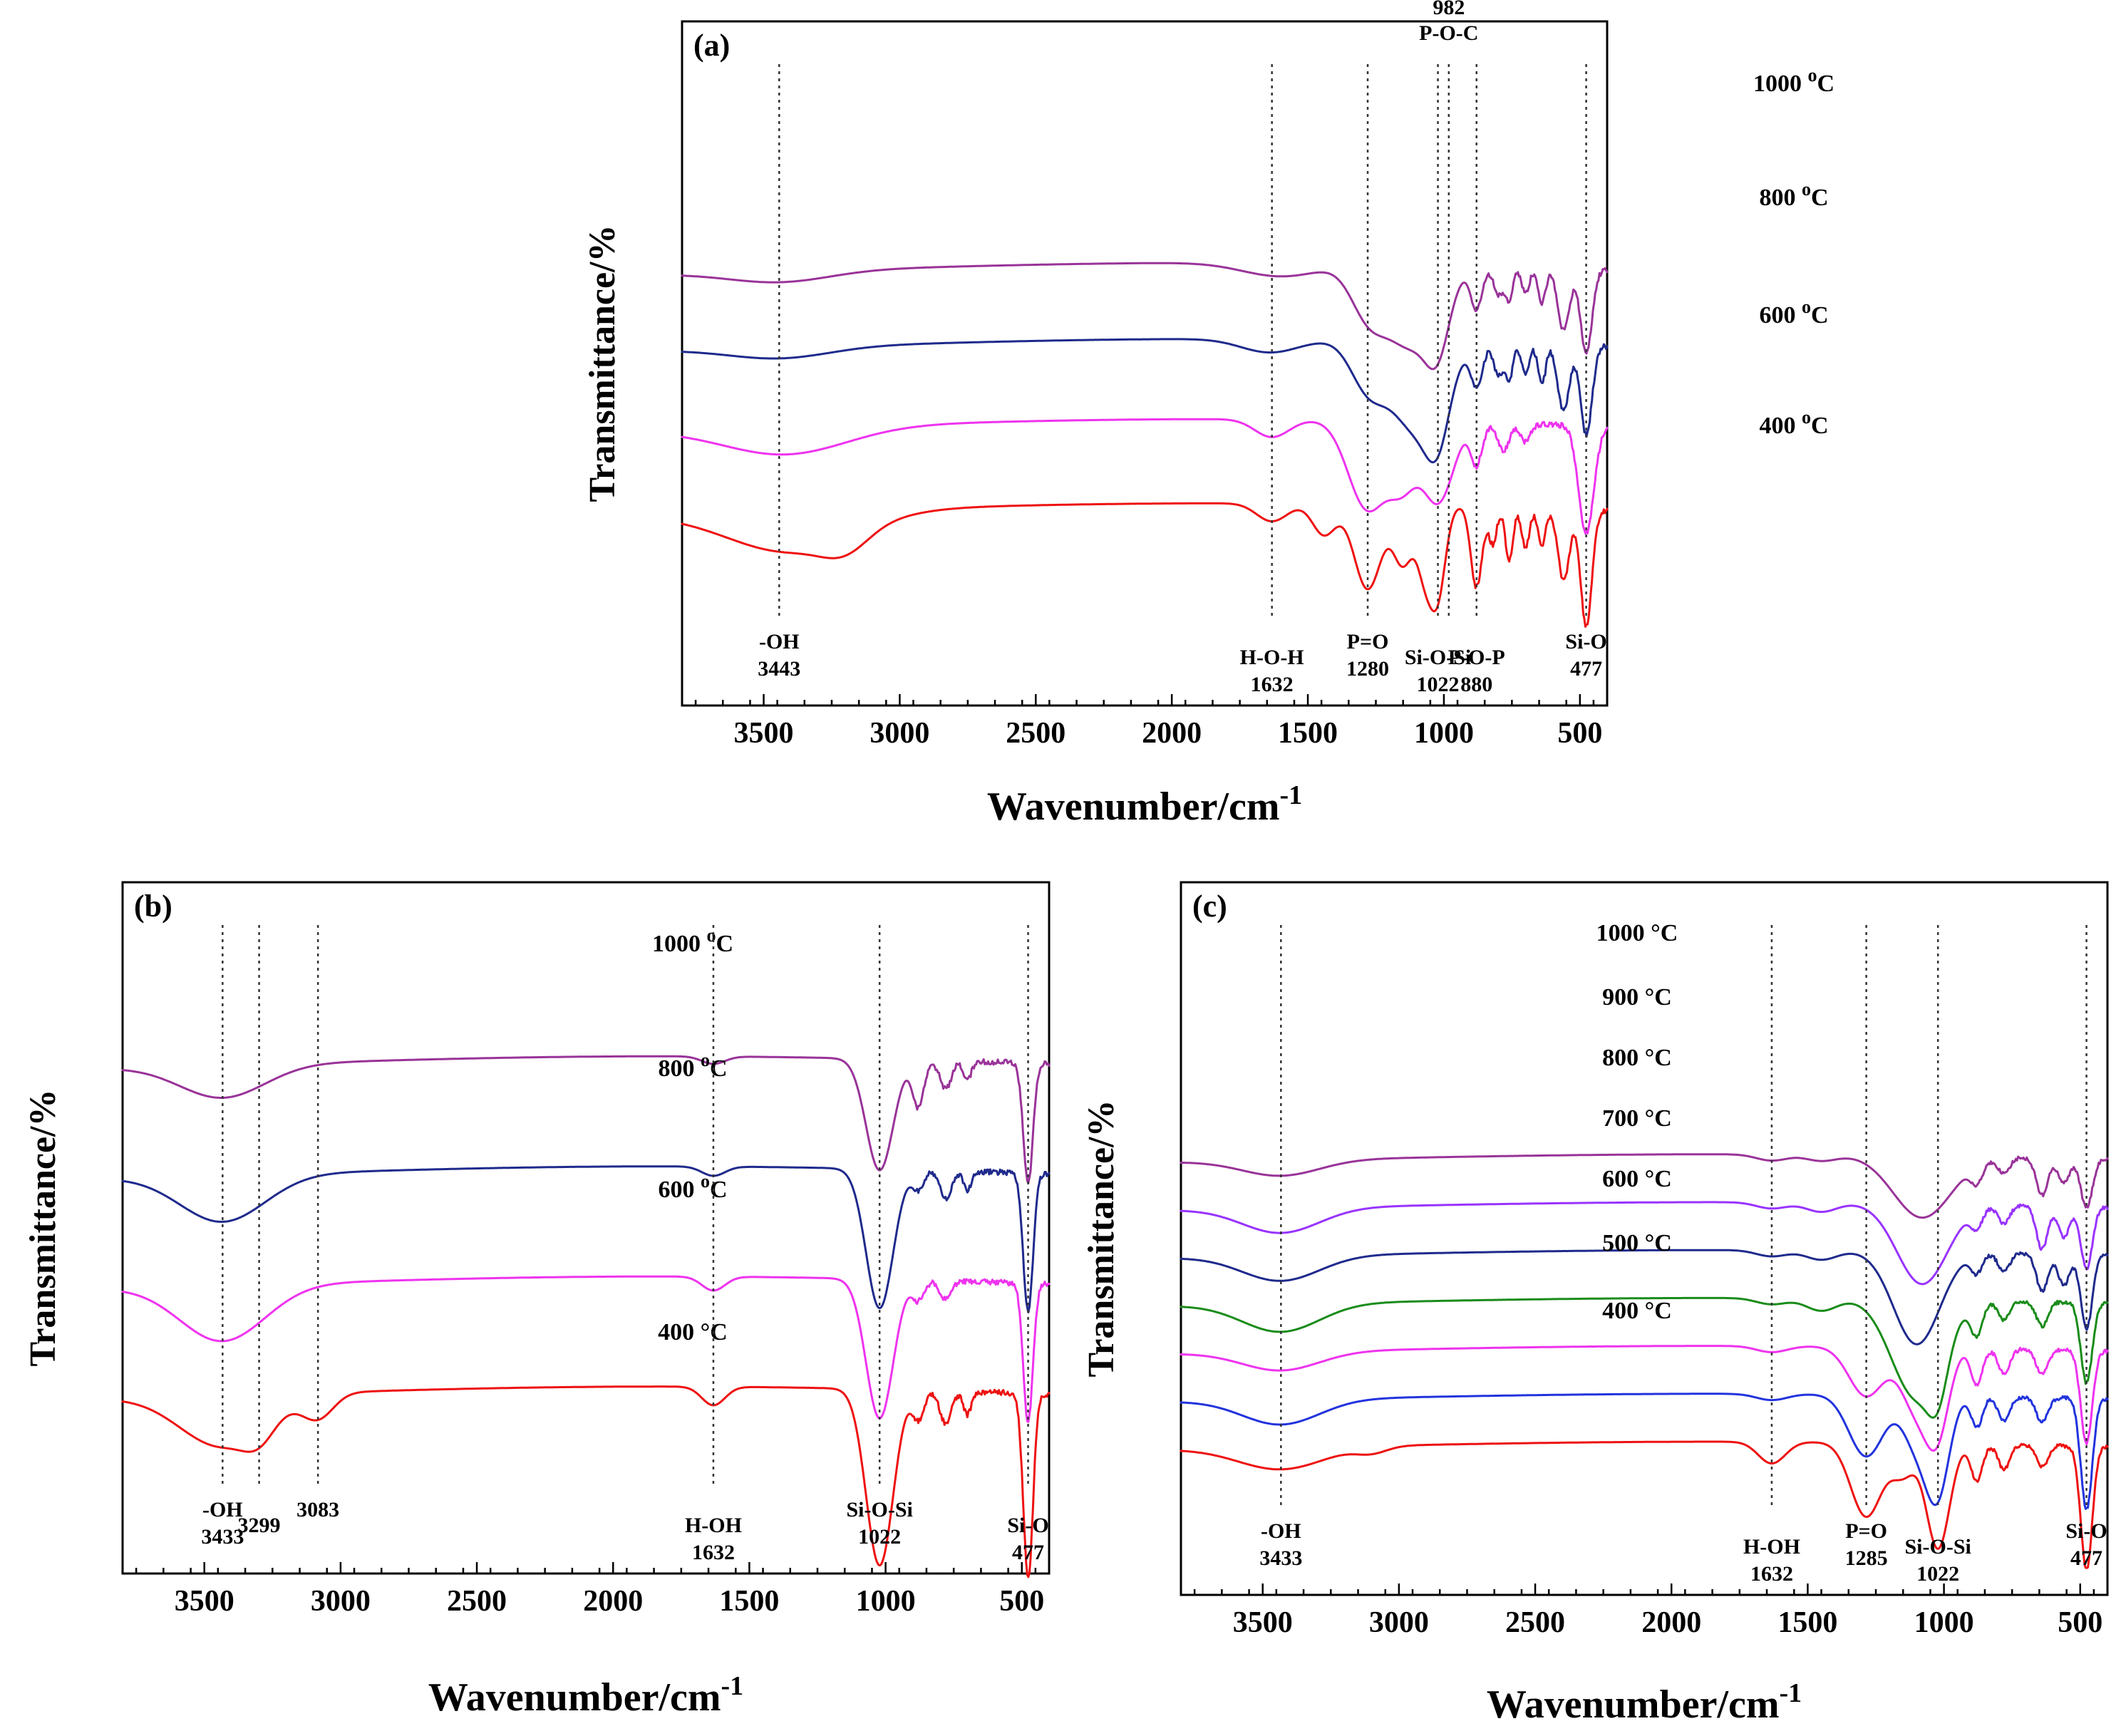 This screenshot has width=2121, height=1736. What do you see at coordinates (1637, 1118) in the screenshot?
I see `series-label: 700 °C` at bounding box center [1637, 1118].